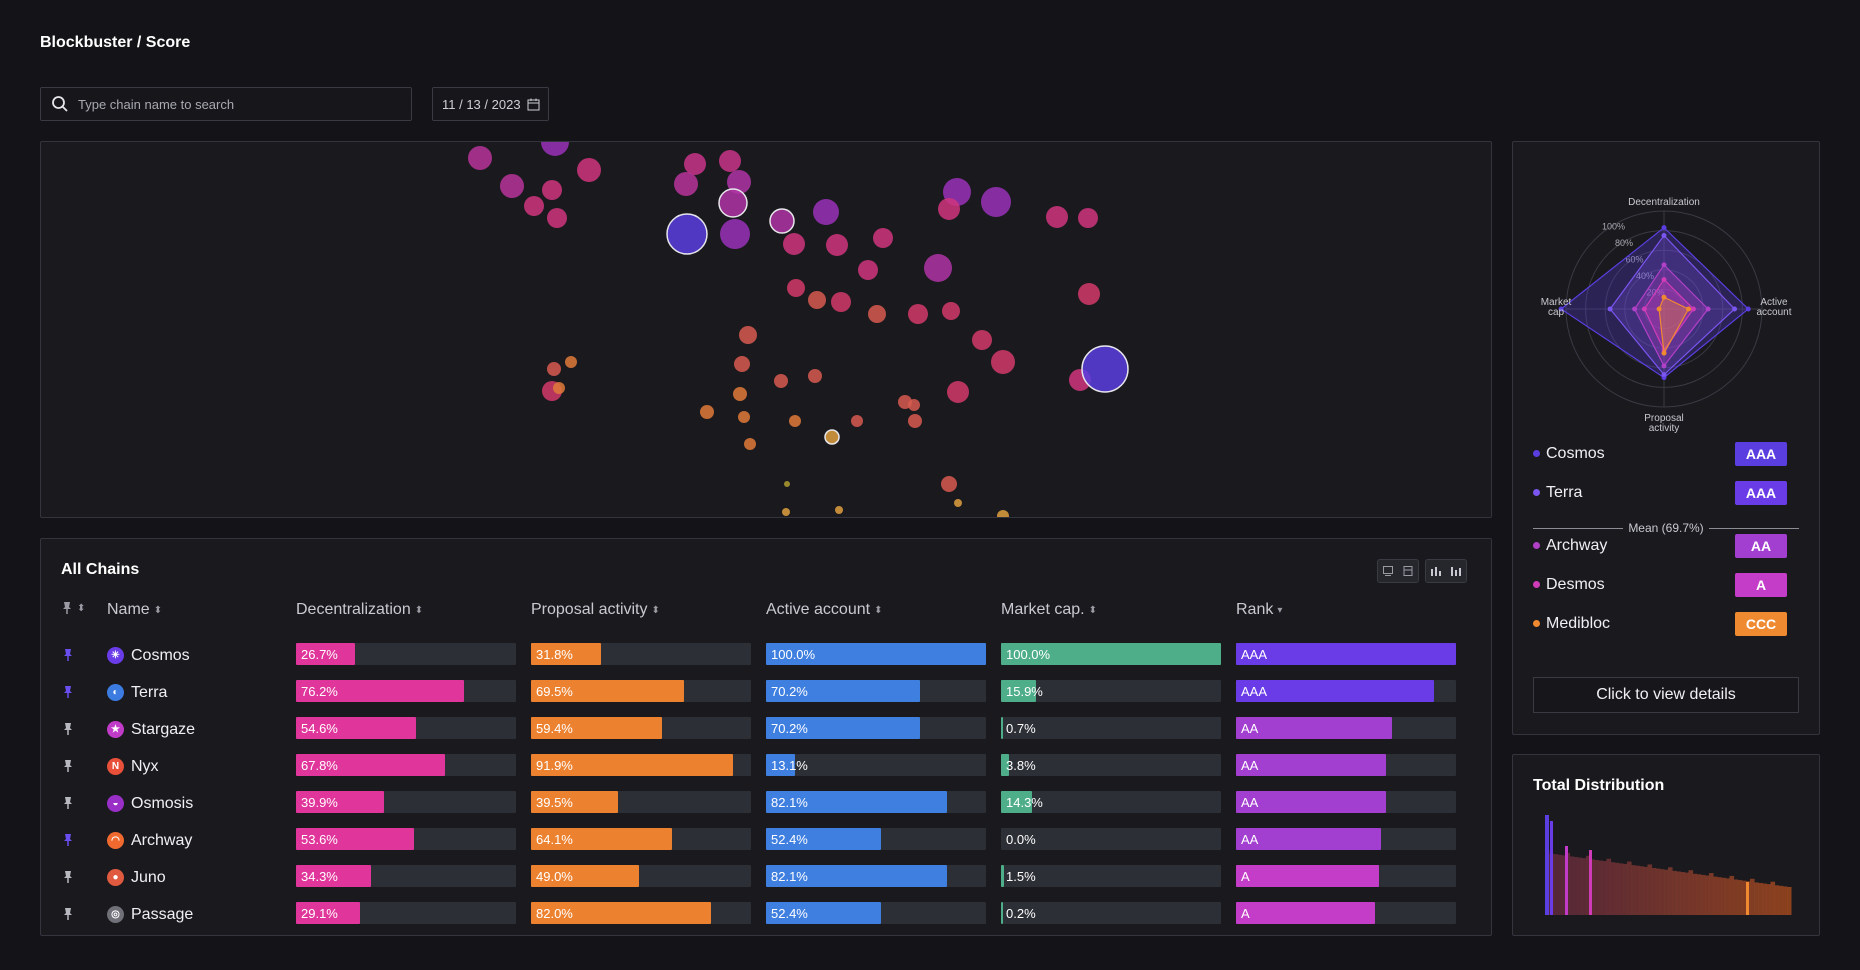 The height and width of the screenshot is (970, 1860). What do you see at coordinates (490, 104) in the screenshot?
I see `date-picker: 11 / 13 / 2023` at bounding box center [490, 104].